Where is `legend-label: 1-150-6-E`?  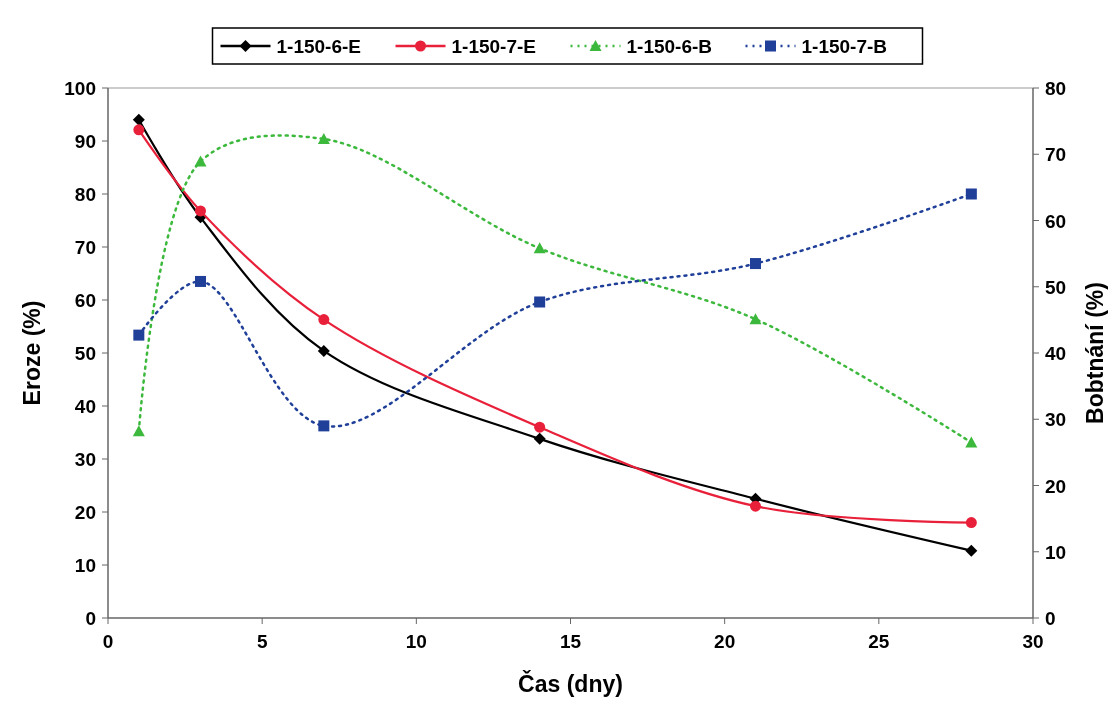
legend-label: 1-150-6-E is located at coordinates (318, 46).